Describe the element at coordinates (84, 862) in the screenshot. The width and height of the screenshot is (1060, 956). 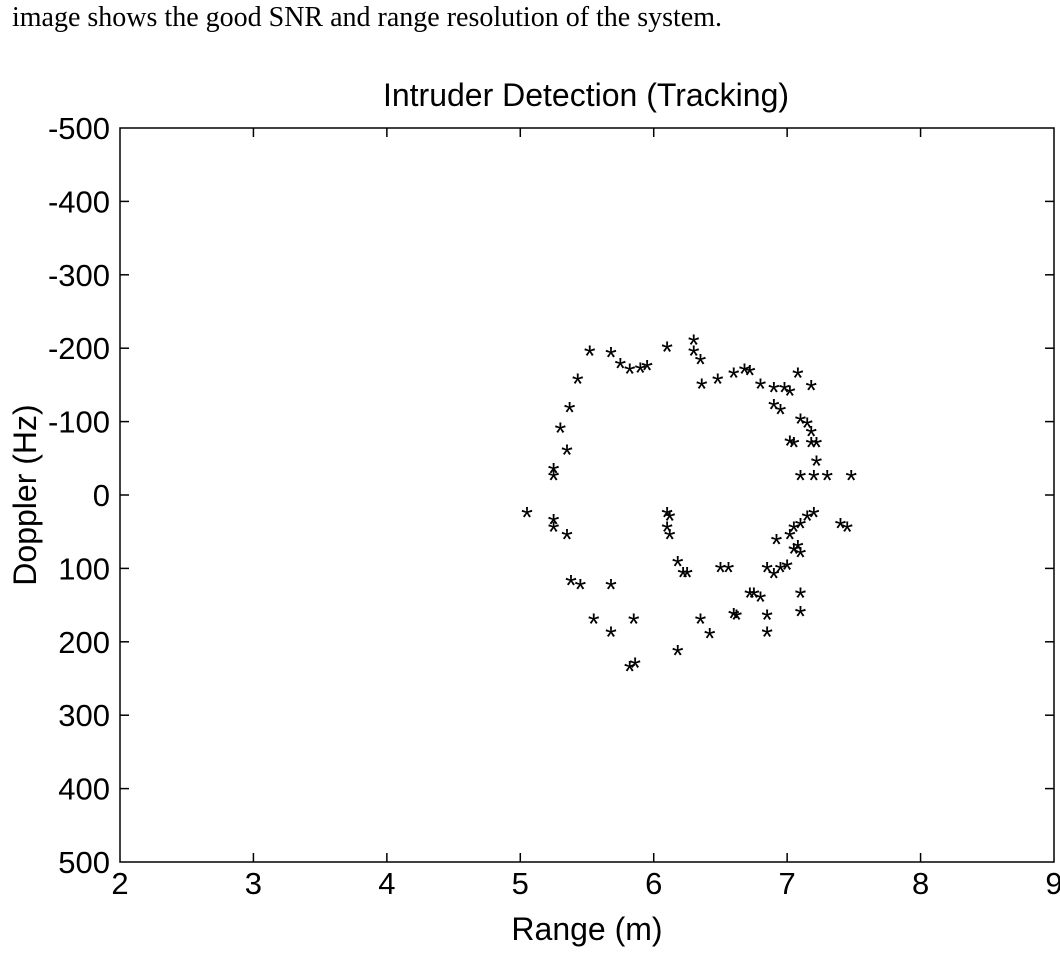
I see `y-tick-label: 500` at that location.